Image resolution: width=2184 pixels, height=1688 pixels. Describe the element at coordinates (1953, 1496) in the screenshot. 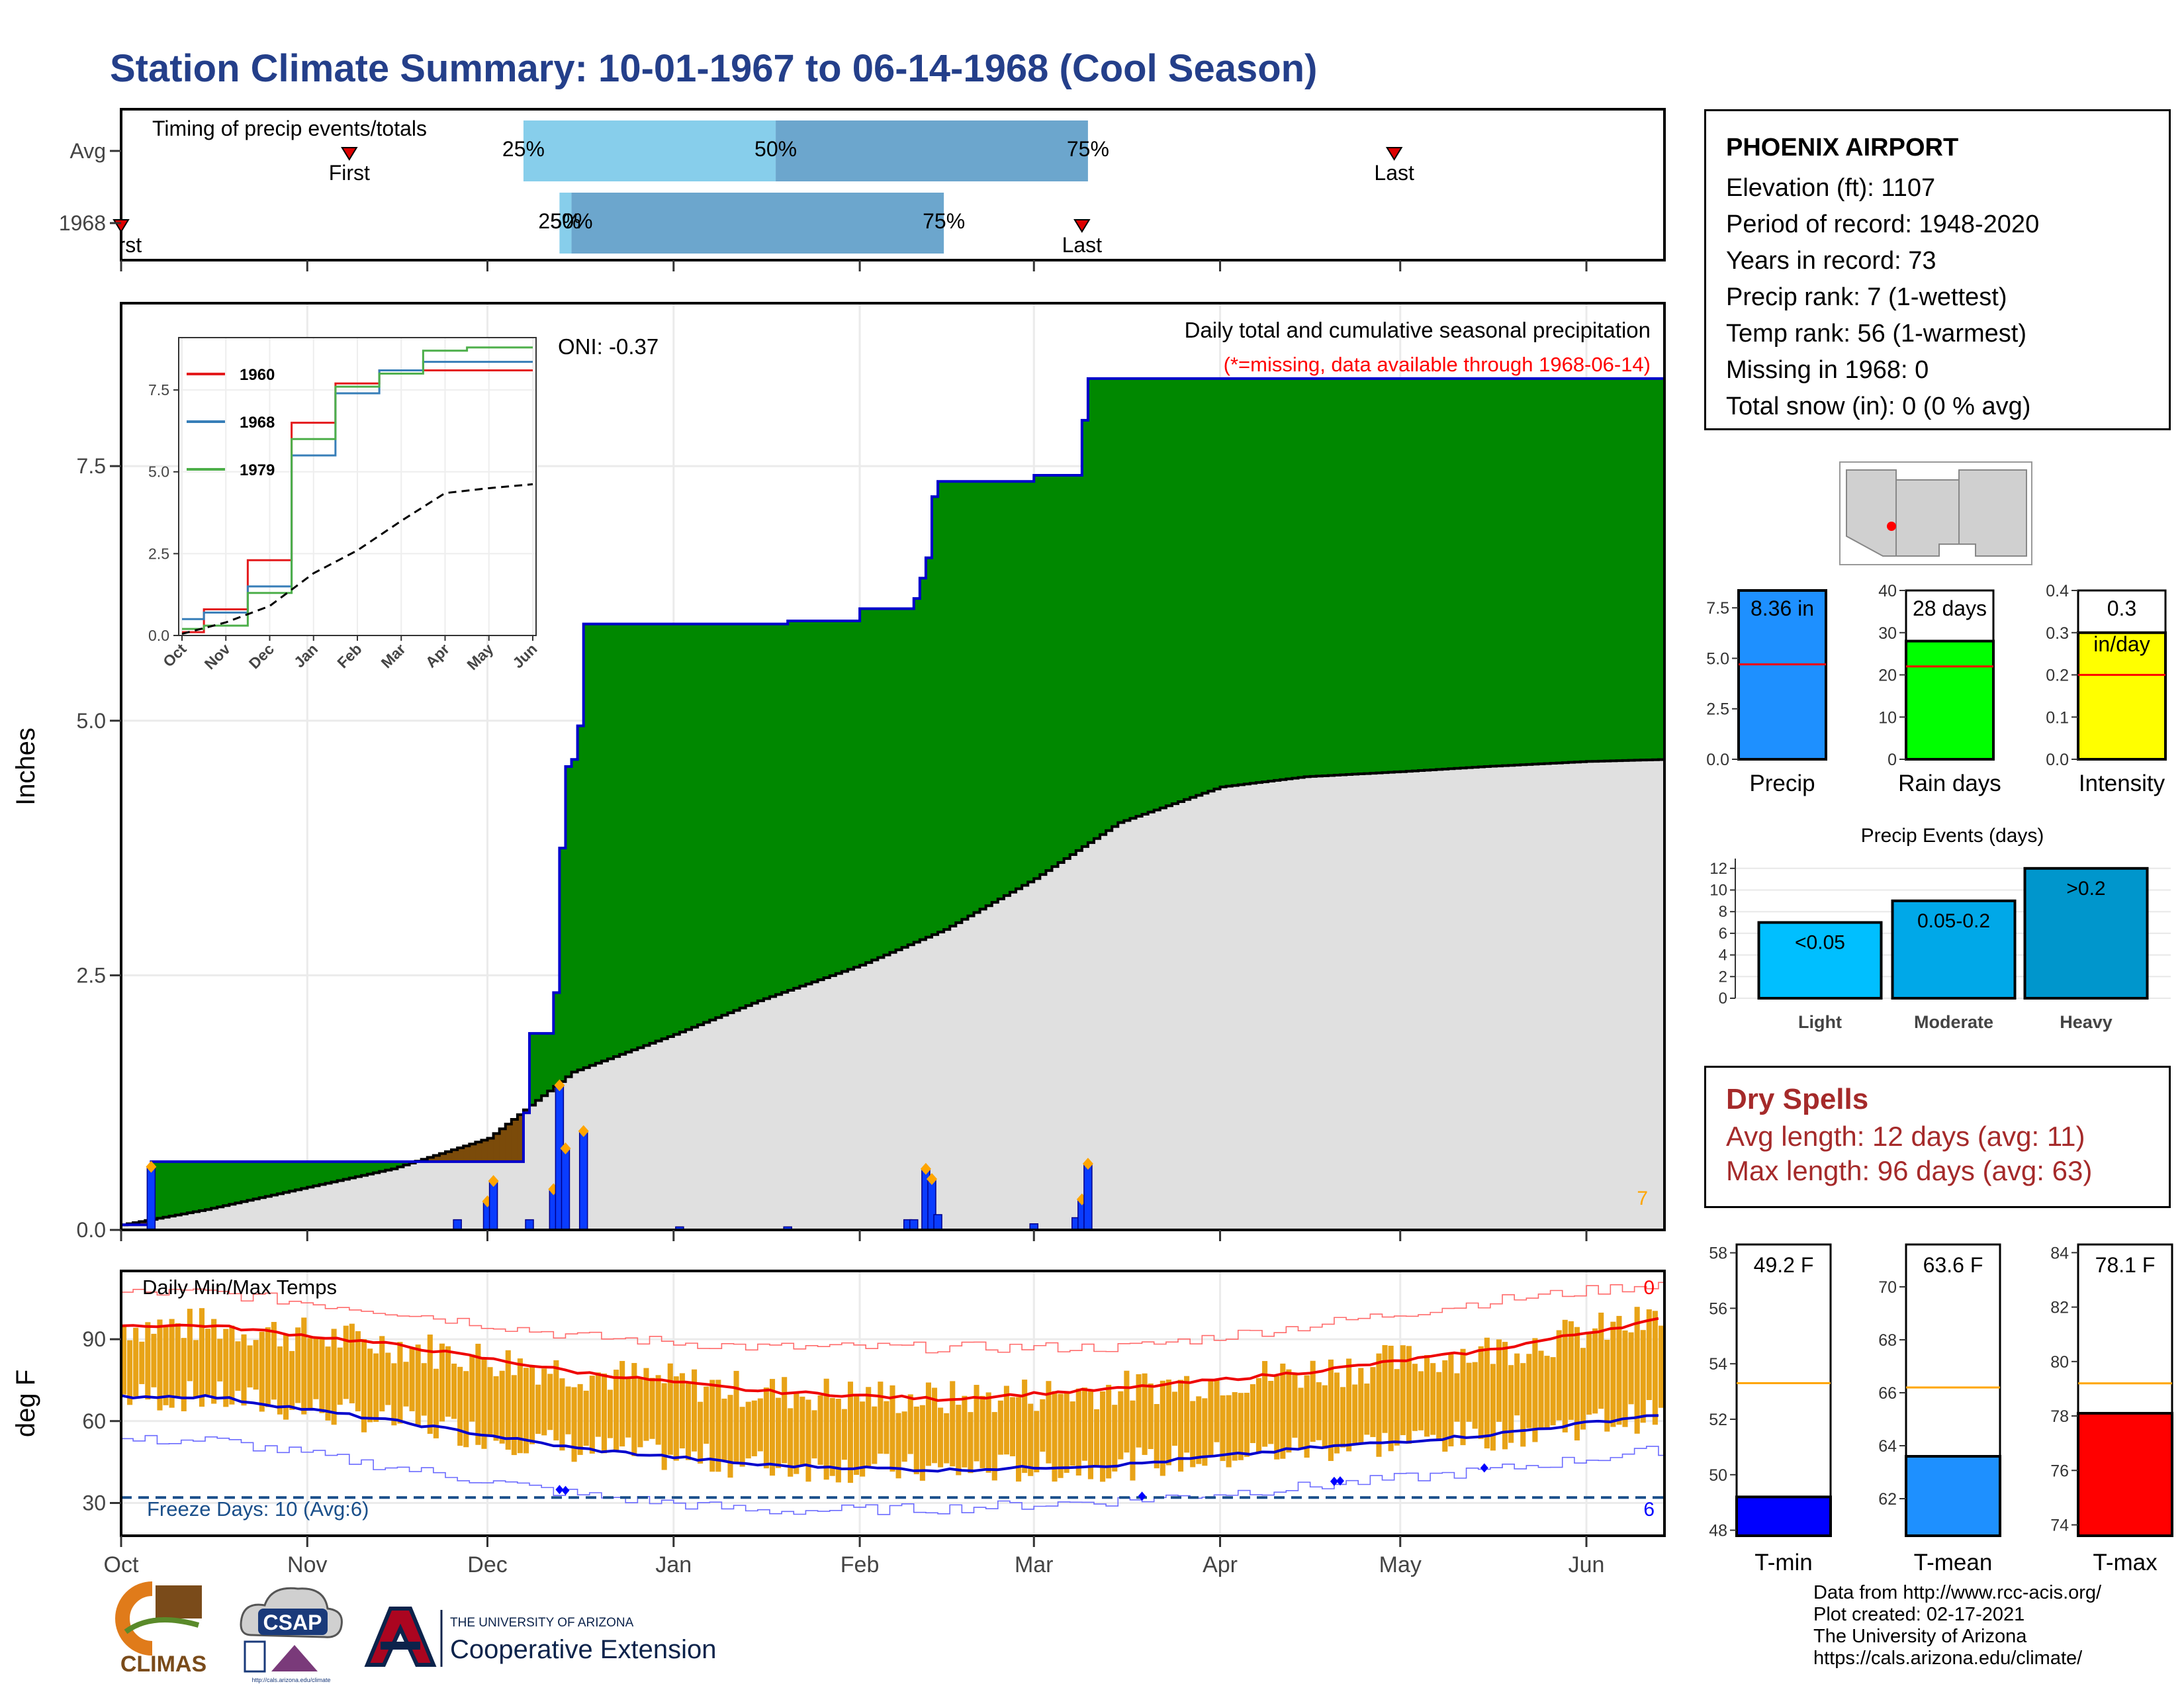

I see `temp-summary-bar-t-mean` at that location.